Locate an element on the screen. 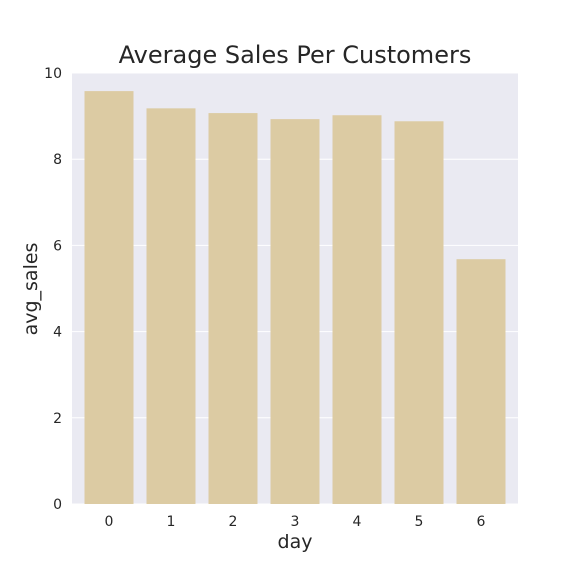 The height and width of the screenshot is (576, 576). y-tick-label: 0 is located at coordinates (57, 505).